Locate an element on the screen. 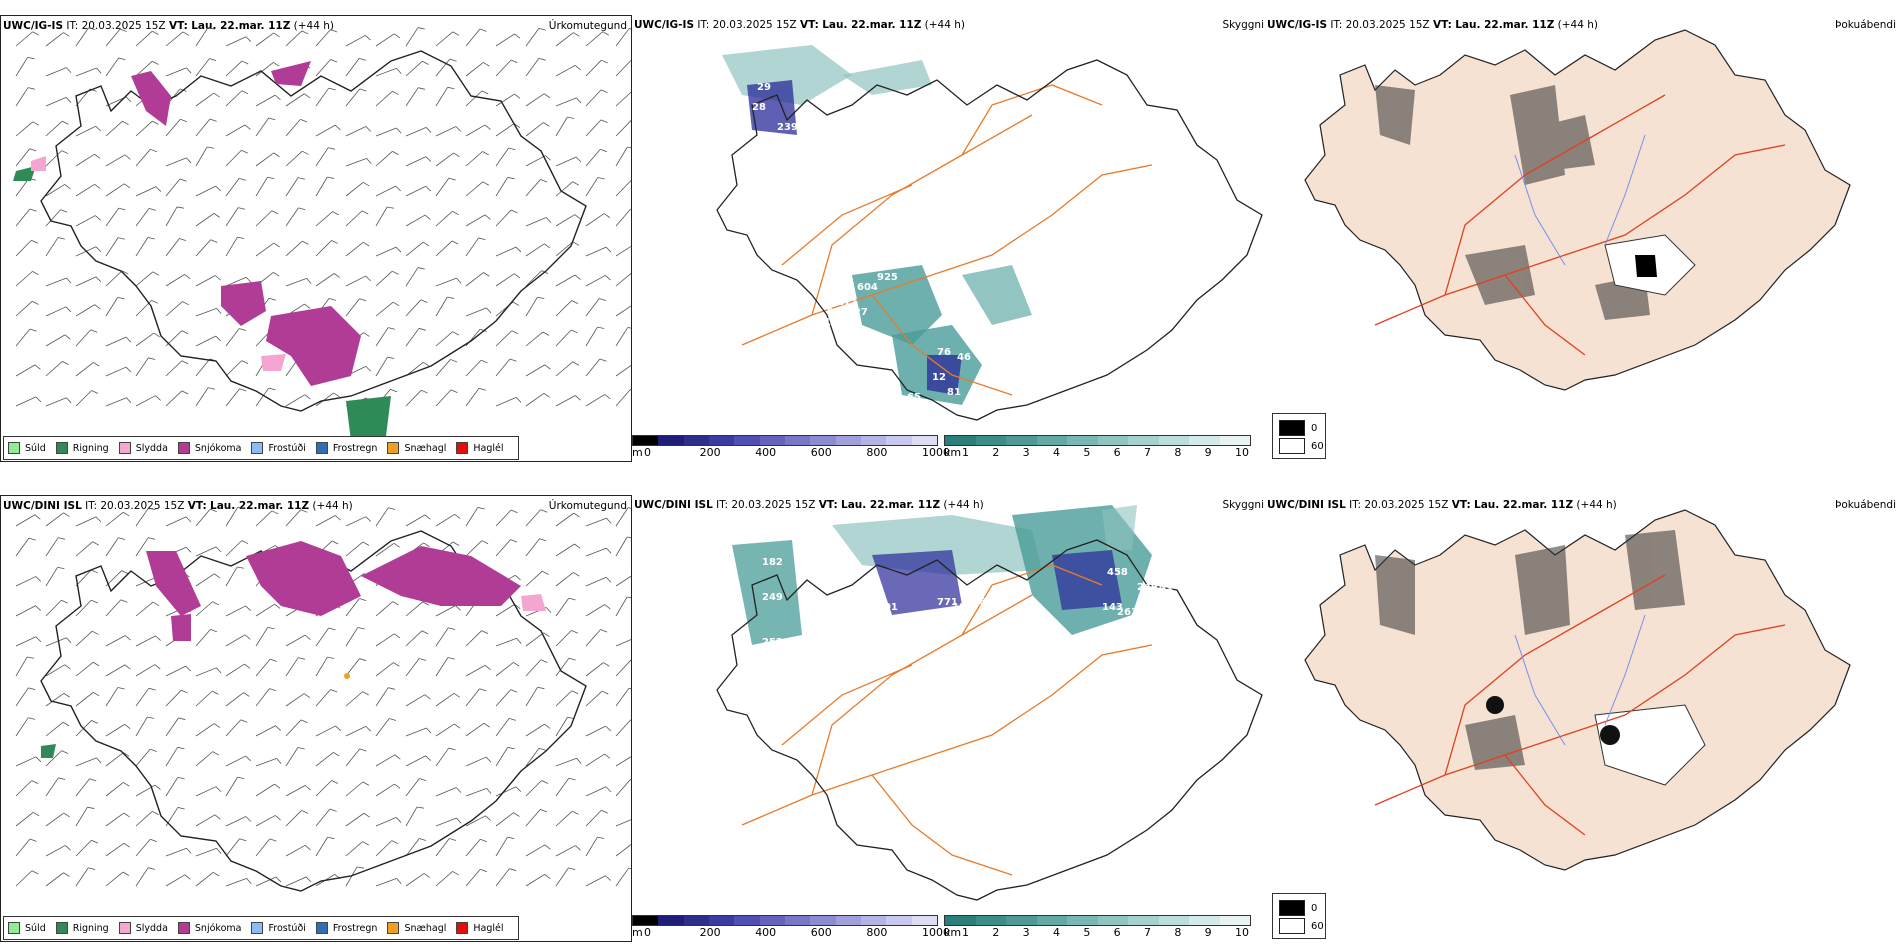  legend-swatch is located at coordinates (462, 928).